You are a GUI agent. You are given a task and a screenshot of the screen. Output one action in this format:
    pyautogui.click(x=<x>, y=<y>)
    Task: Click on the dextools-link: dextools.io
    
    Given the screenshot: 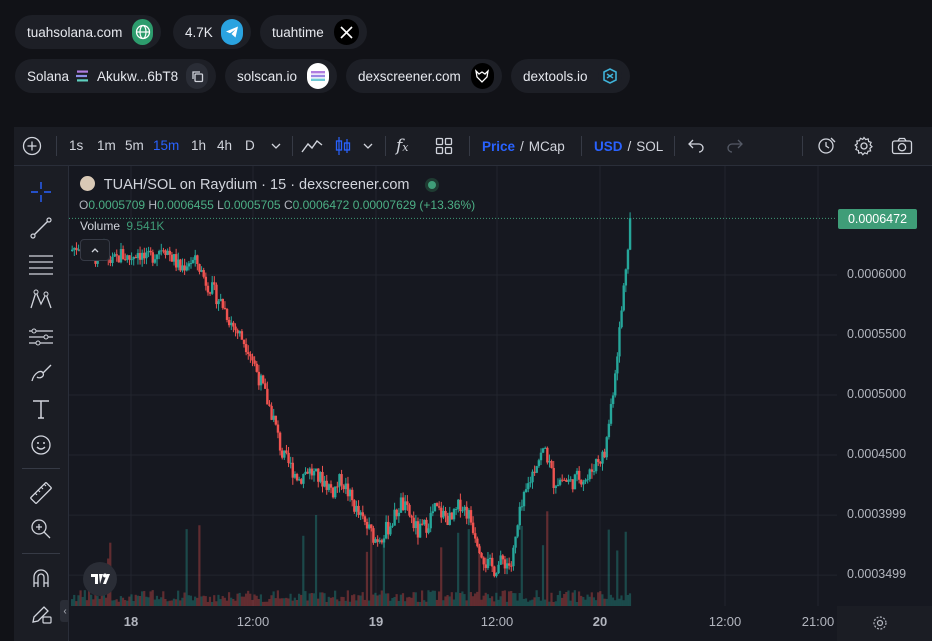 What is the action you would take?
    pyautogui.click(x=570, y=76)
    